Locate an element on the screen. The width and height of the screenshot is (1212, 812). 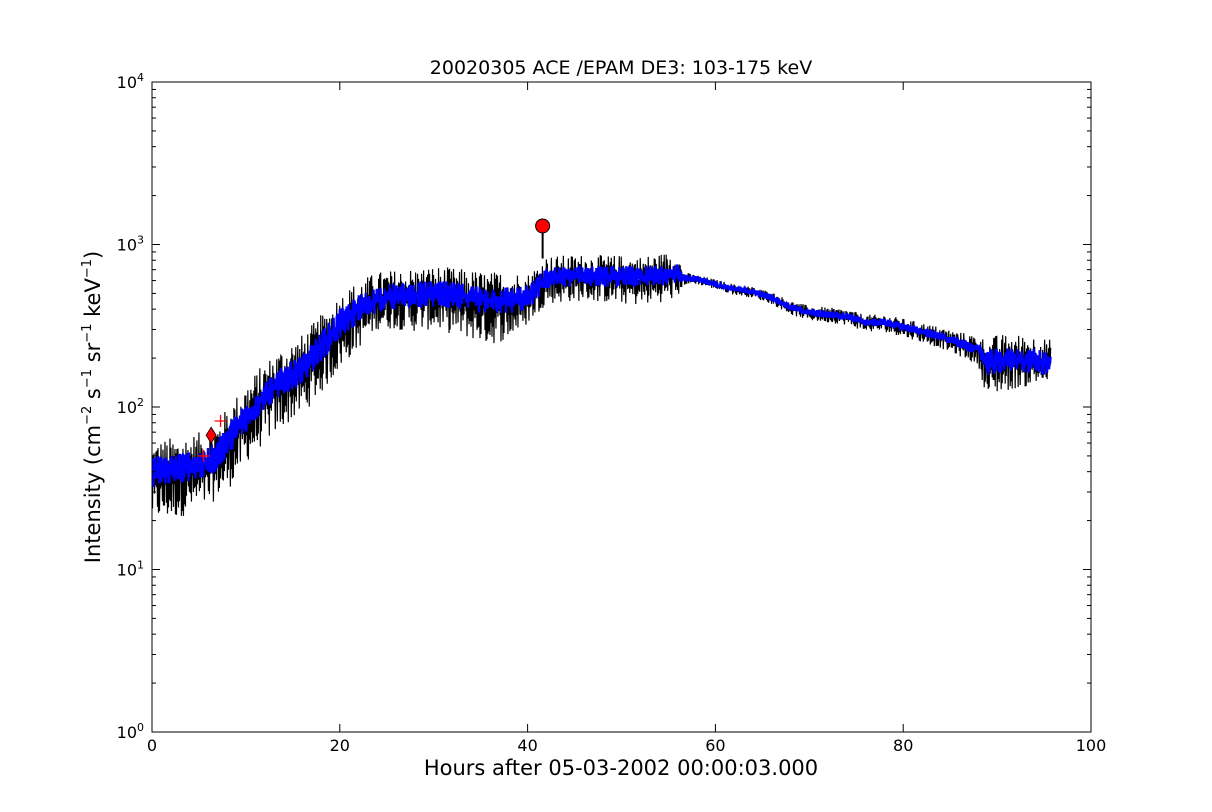
x-tick-label: 80 is located at coordinates (903, 745).